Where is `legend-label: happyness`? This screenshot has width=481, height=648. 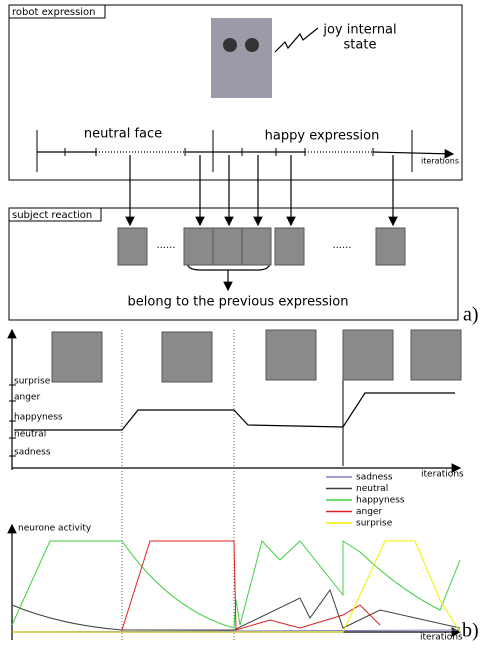
legend-label: happyness is located at coordinates (380, 501).